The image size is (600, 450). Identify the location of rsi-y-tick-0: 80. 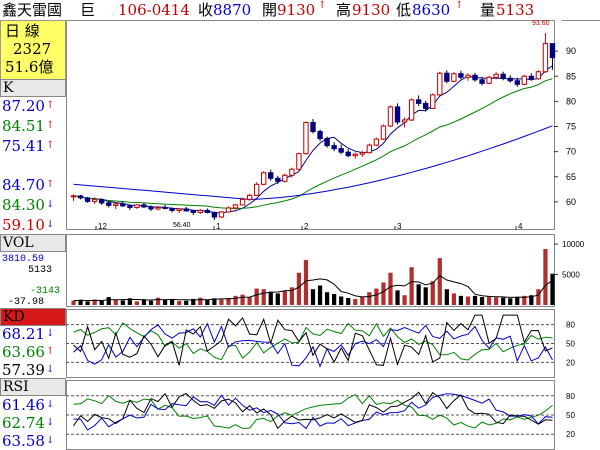
(570, 396).